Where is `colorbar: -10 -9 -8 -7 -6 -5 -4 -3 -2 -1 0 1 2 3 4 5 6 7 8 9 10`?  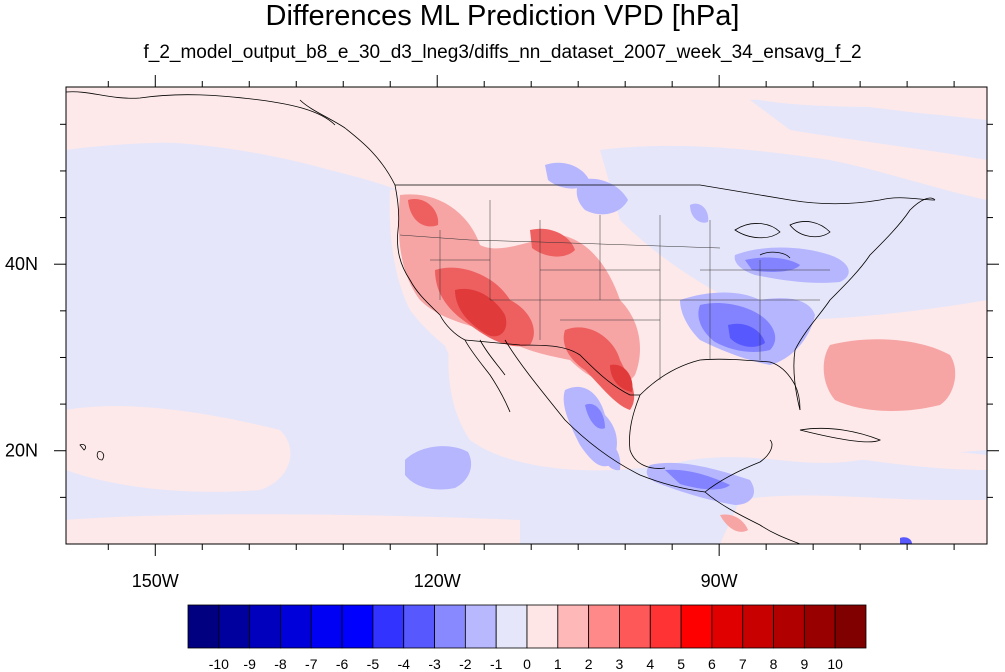 colorbar: -10 -9 -8 -7 -6 -5 -4 -3 -2 -1 0 1 2 3 4 5 6 7 8 9 10 is located at coordinates (527, 638).